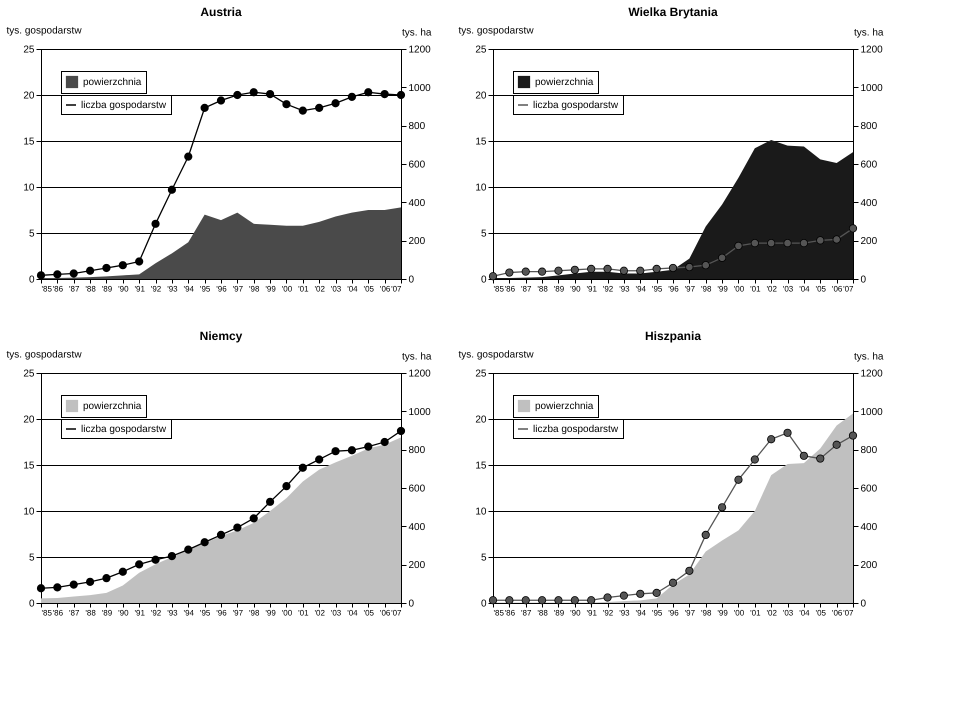 The image size is (961, 708). What do you see at coordinates (673, 12) in the screenshot?
I see `chart-title: Wielka Brytania` at bounding box center [673, 12].